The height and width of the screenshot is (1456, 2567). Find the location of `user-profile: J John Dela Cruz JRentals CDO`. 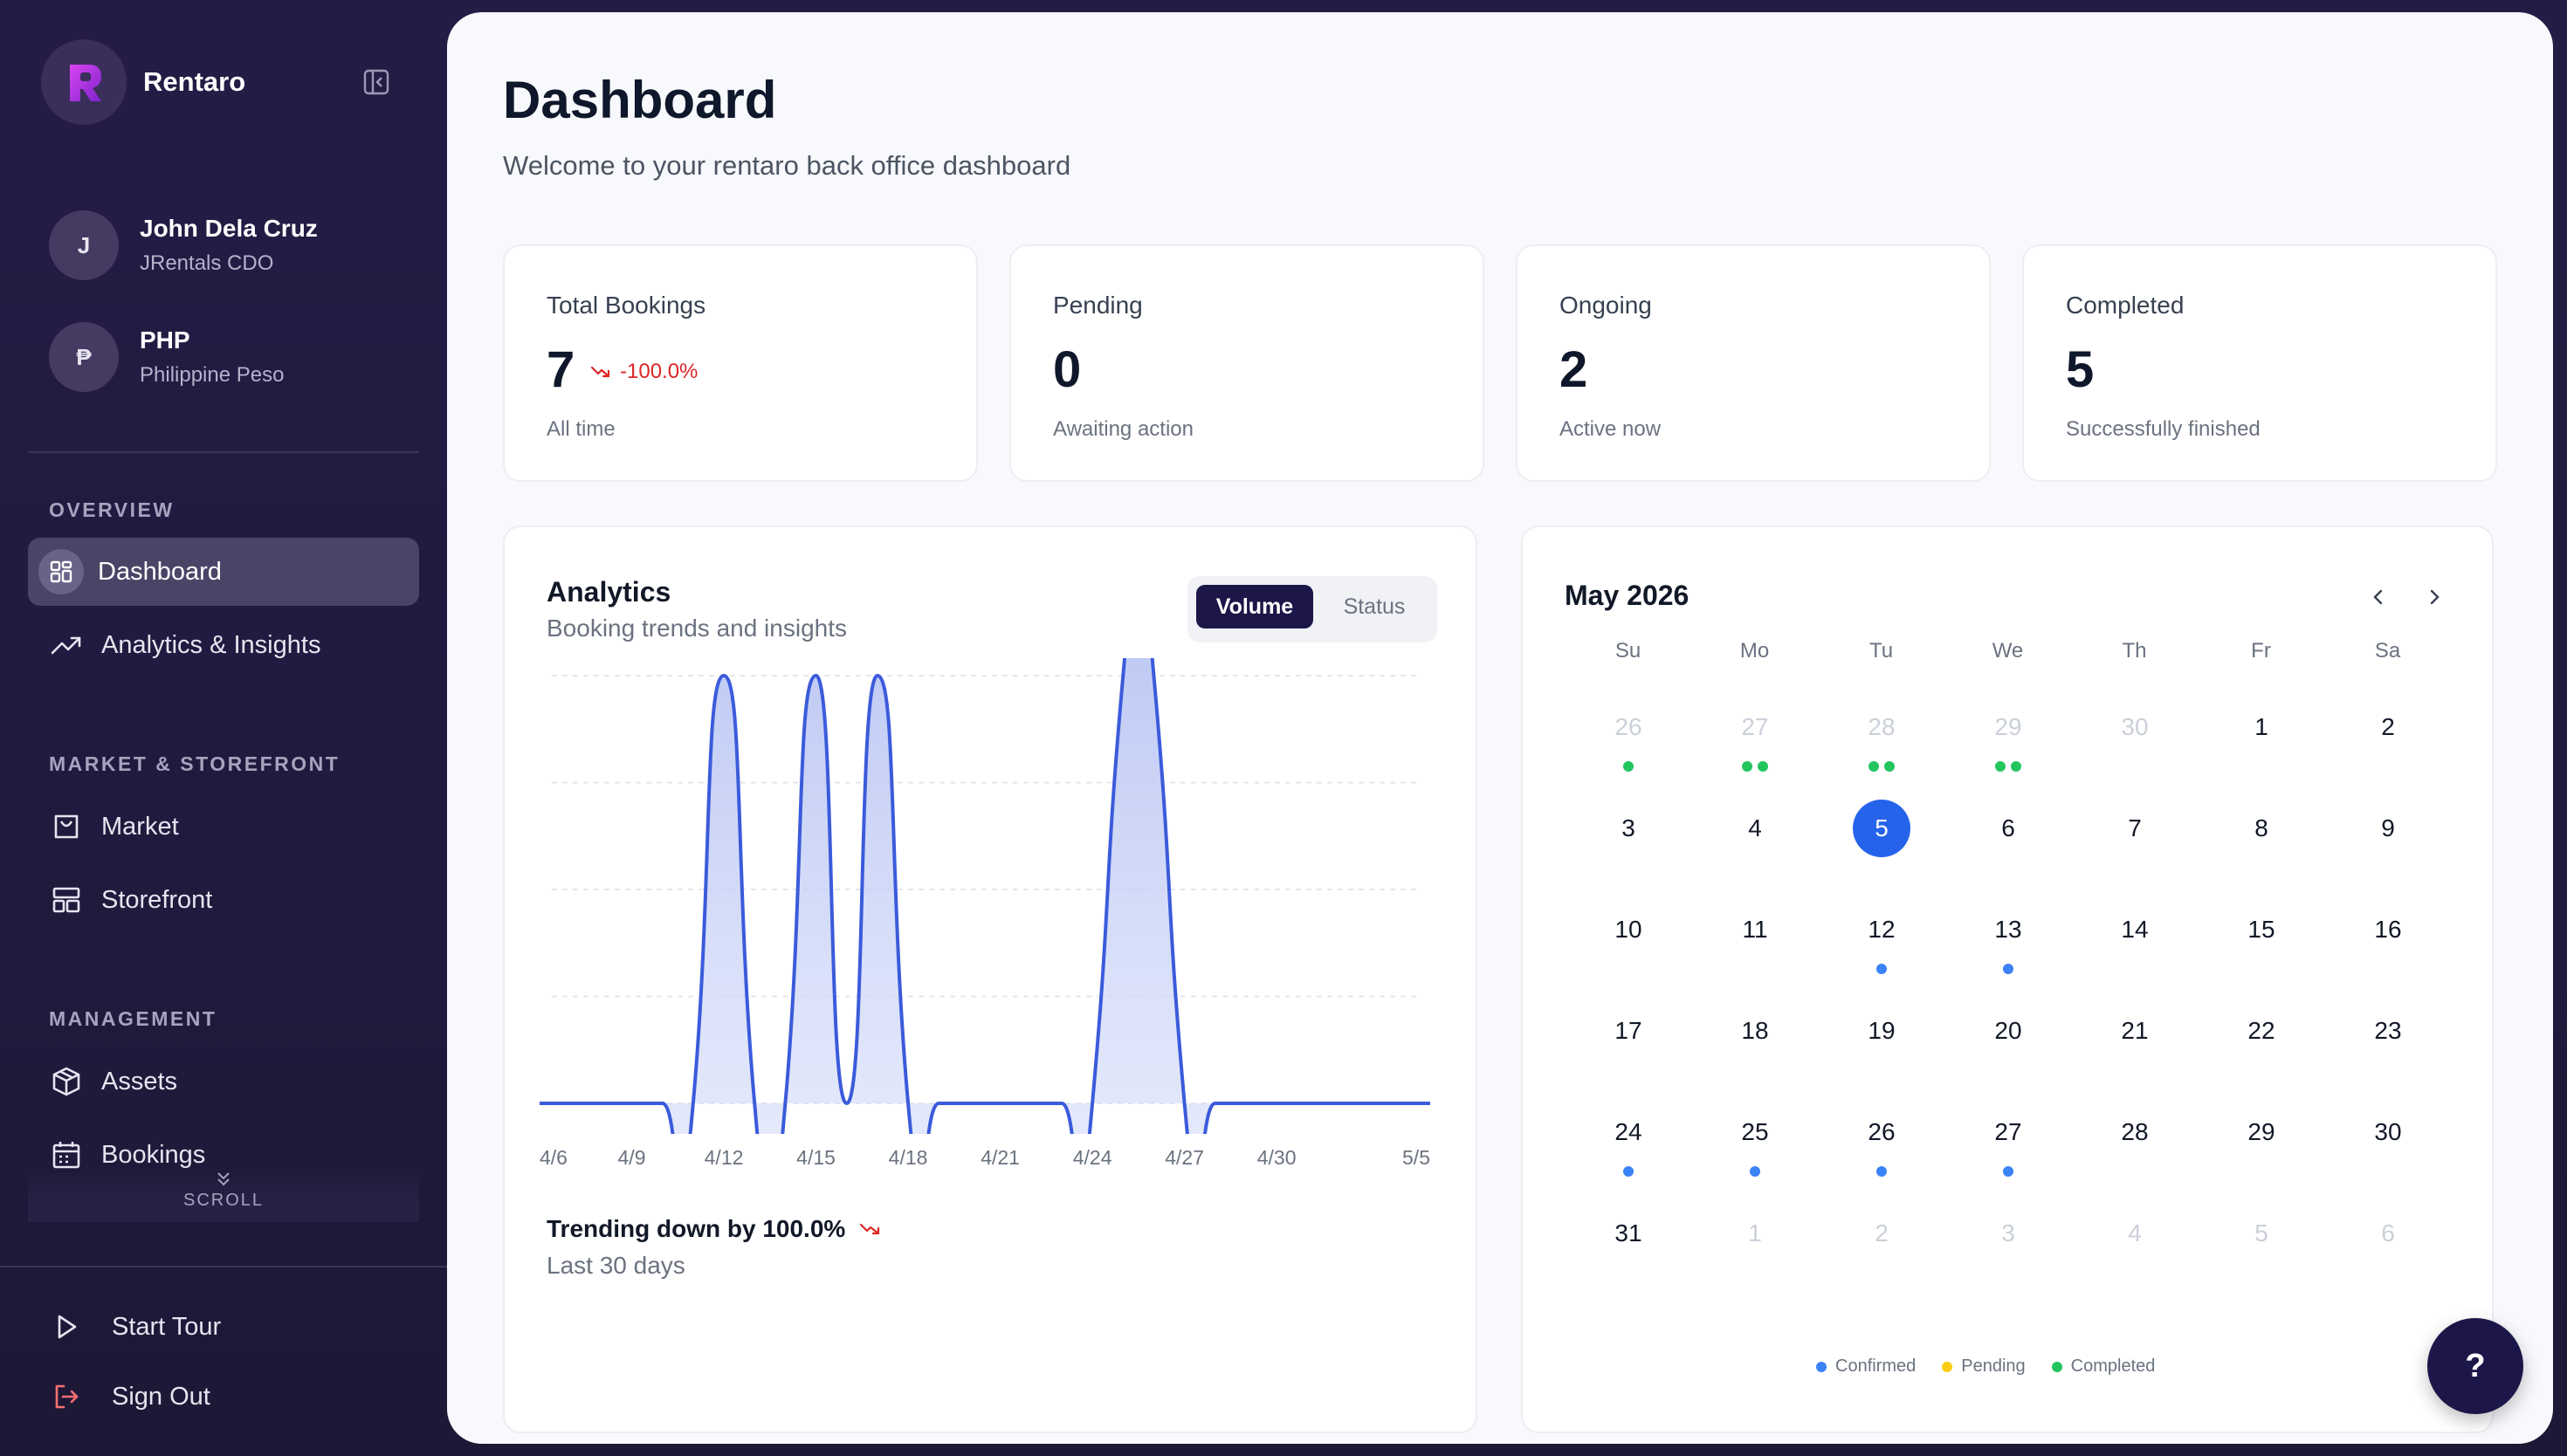

user-profile: J John Dela Cruz JRentals CDO is located at coordinates (183, 245).